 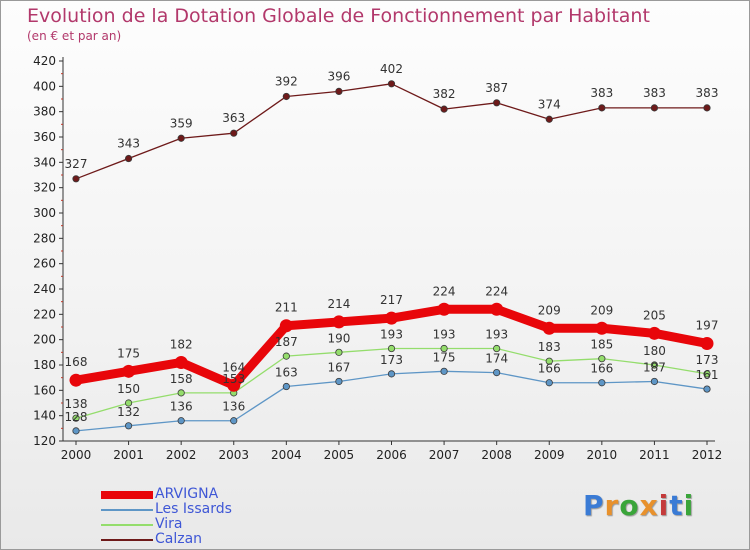 What do you see at coordinates (549, 455) in the screenshot?
I see `x-tick-label: 2009` at bounding box center [549, 455].